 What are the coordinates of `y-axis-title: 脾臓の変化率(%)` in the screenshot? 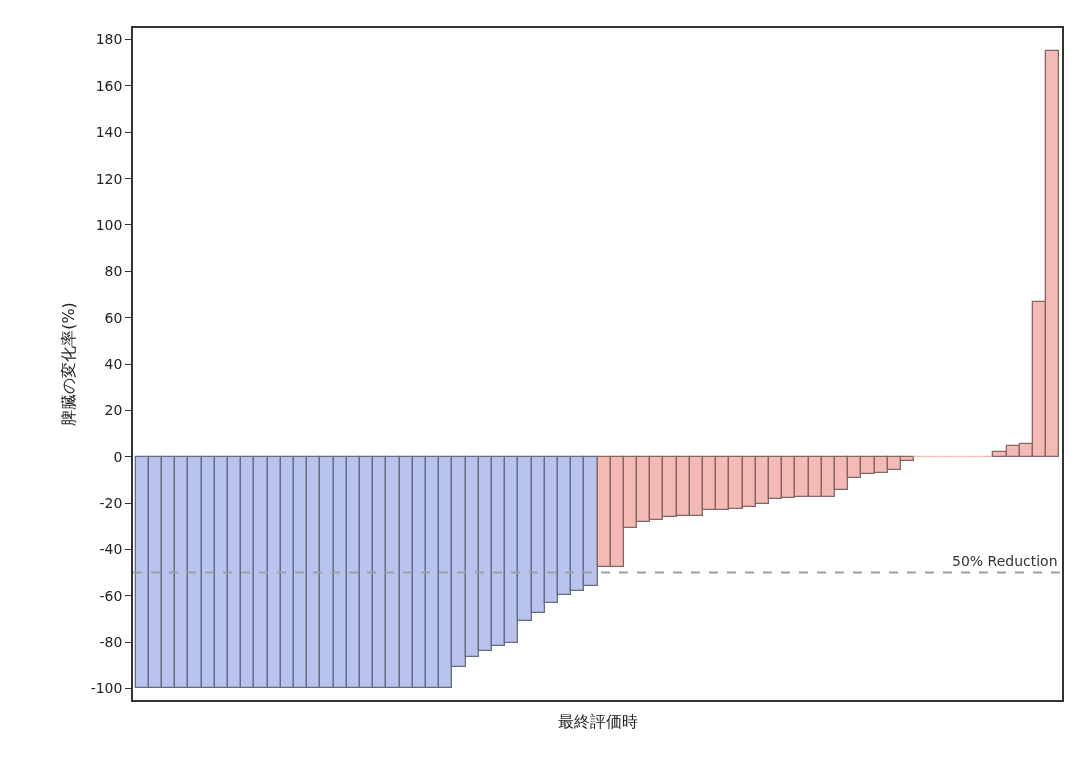 It's located at (69, 364).